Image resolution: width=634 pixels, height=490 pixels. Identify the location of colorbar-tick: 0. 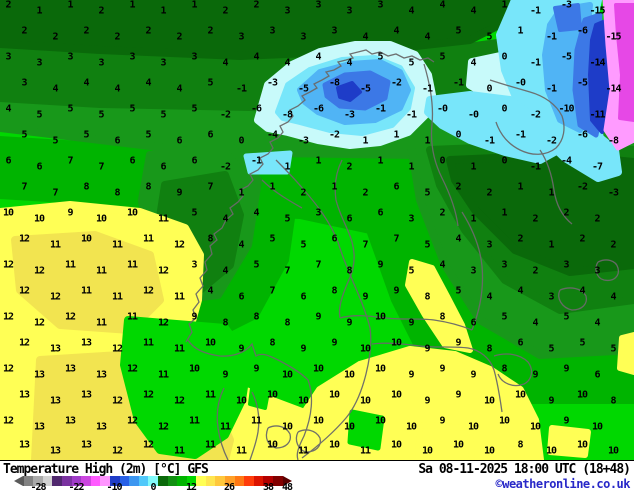
(153, 486).